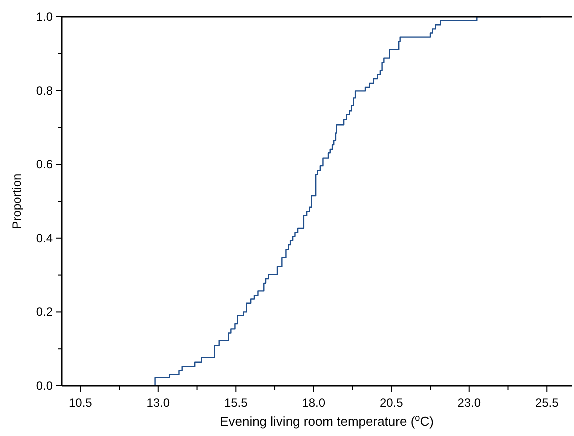 This screenshot has height=436, width=574. What do you see at coordinates (80, 403) in the screenshot?
I see `x-tick-label: 10.5` at bounding box center [80, 403].